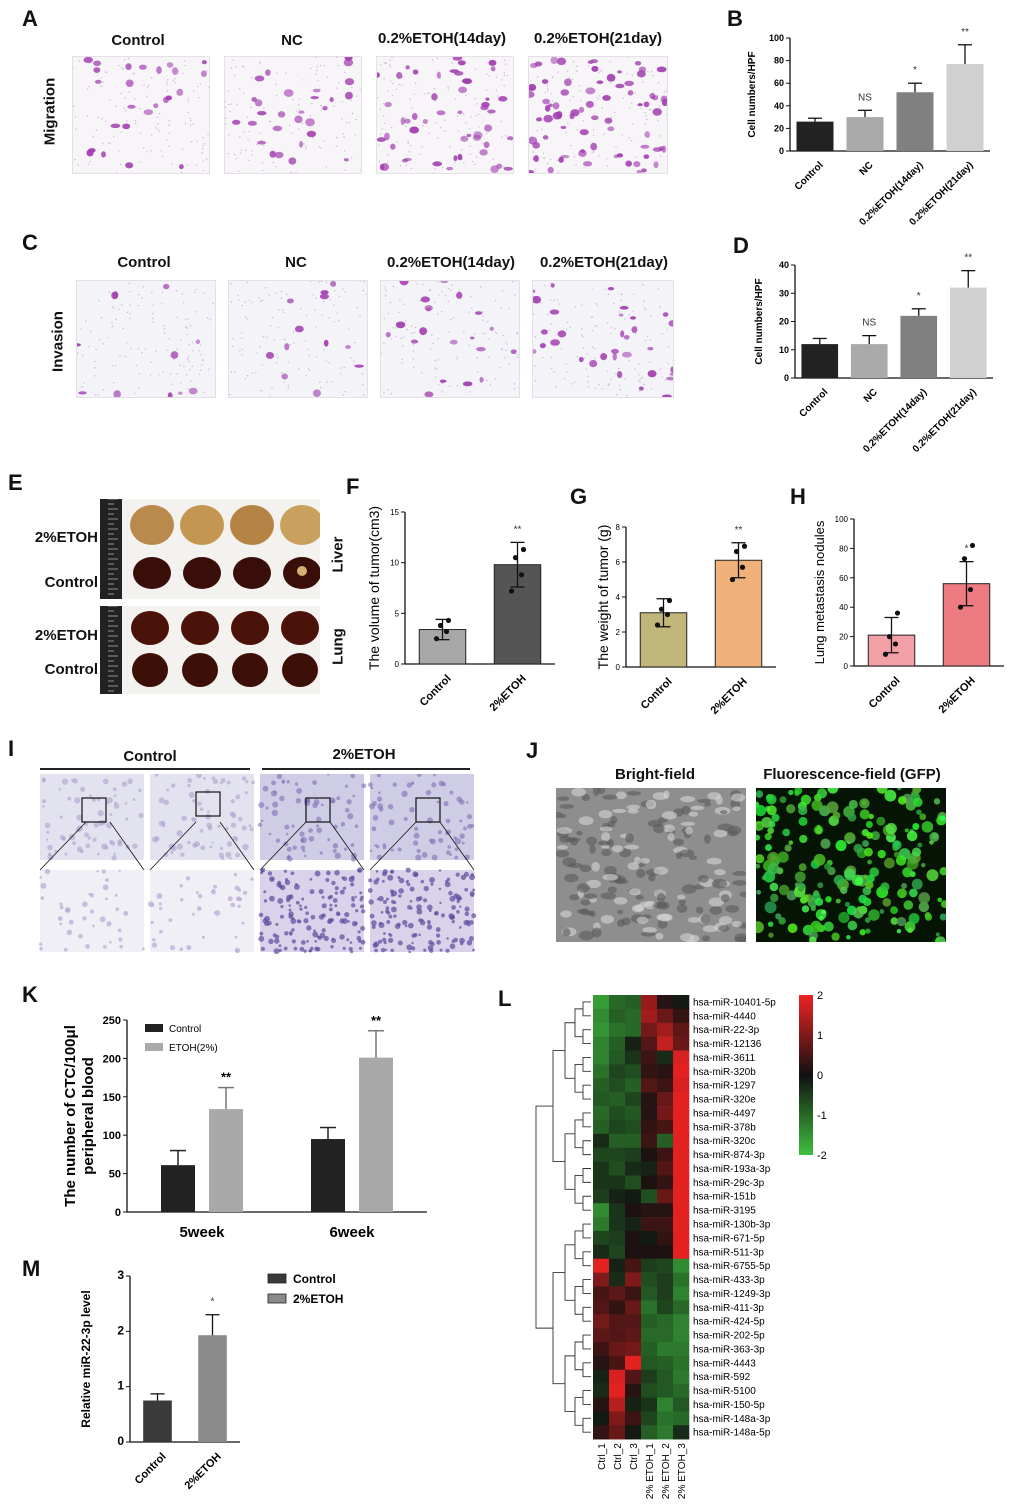  What do you see at coordinates (809, 176) in the screenshot?
I see `category-label: Control` at bounding box center [809, 176].